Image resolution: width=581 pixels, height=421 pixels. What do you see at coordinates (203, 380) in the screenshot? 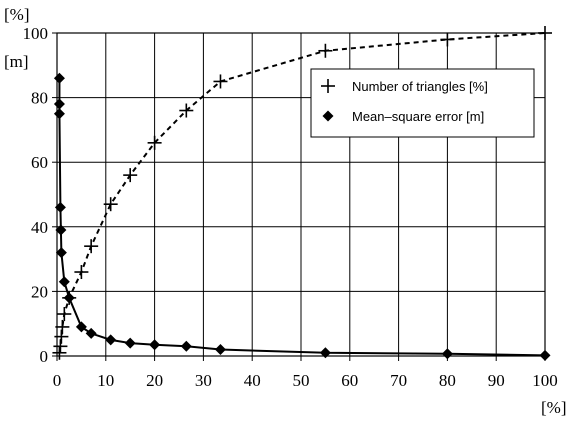
I see `x-tick-label: 30` at bounding box center [203, 380].